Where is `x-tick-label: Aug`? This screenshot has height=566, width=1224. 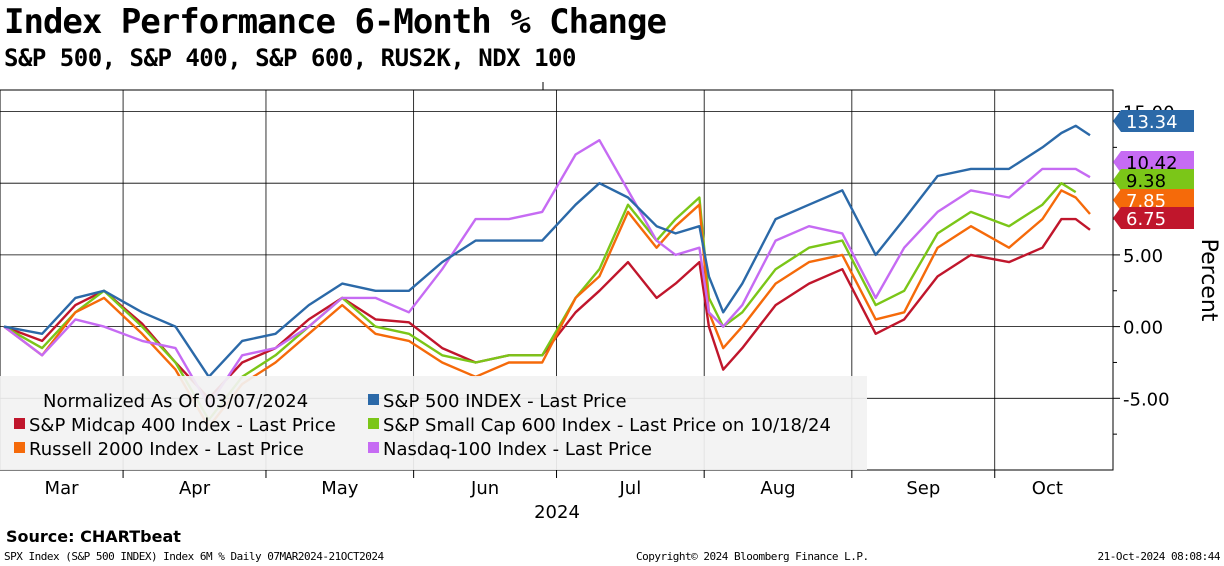
x-tick-label: Aug is located at coordinates (777, 488).